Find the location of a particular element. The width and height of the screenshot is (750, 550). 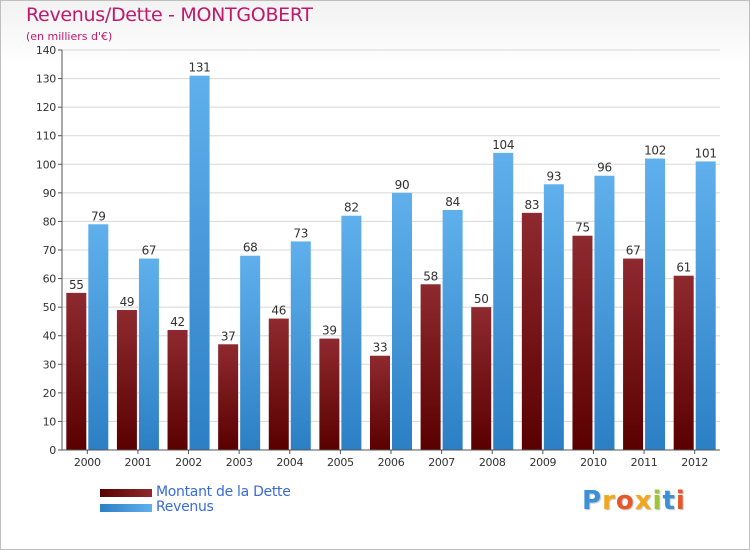

y-tick-label: 50 is located at coordinates (50, 307).